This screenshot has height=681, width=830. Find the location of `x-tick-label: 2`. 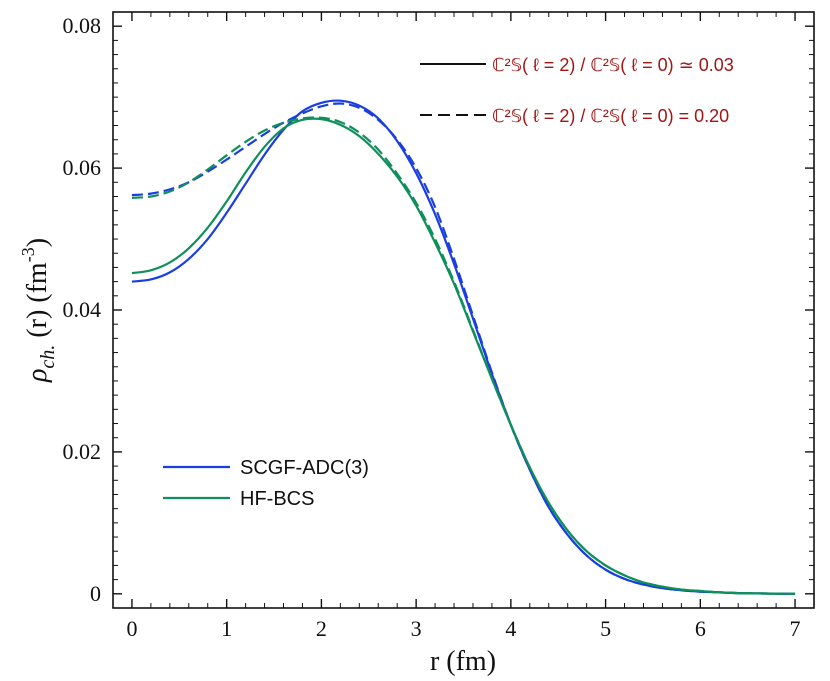

x-tick-label: 2 is located at coordinates (321, 628).